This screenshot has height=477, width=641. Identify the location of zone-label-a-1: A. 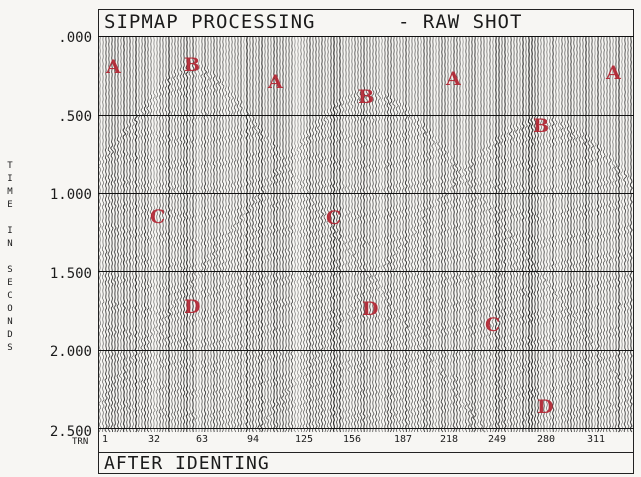
(113, 67).